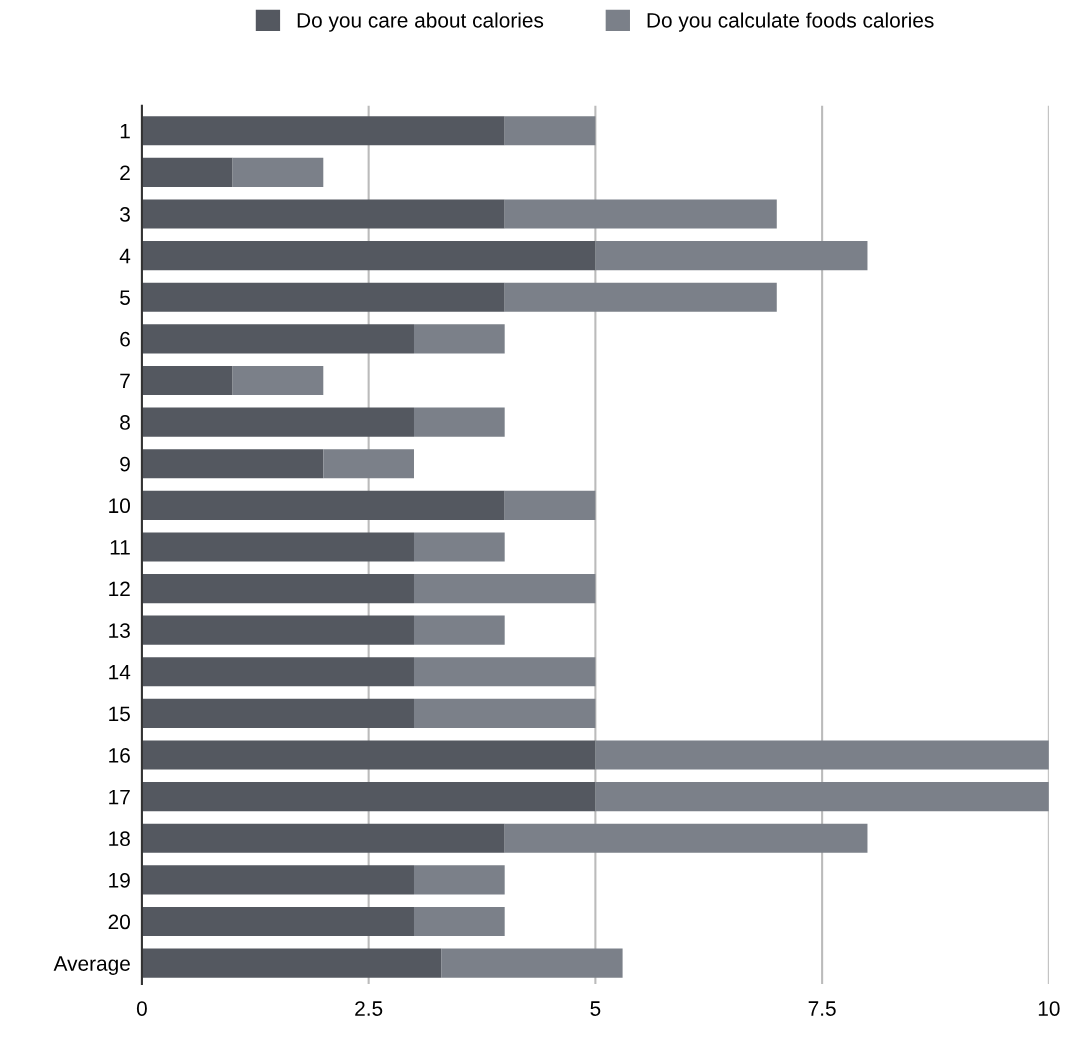 The image size is (1067, 1058). I want to click on legend-label: Do you care about calories, so click(420, 22).